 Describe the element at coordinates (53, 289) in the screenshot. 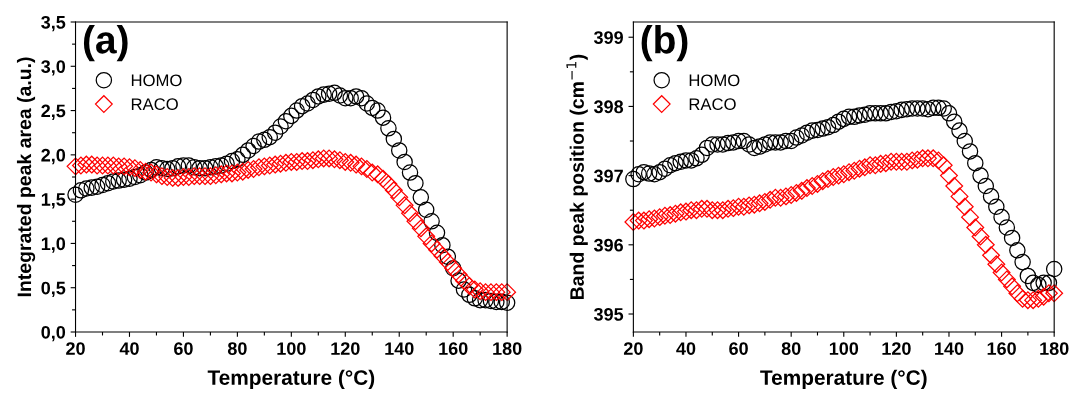

I see `y-tick-label: 0,5` at that location.